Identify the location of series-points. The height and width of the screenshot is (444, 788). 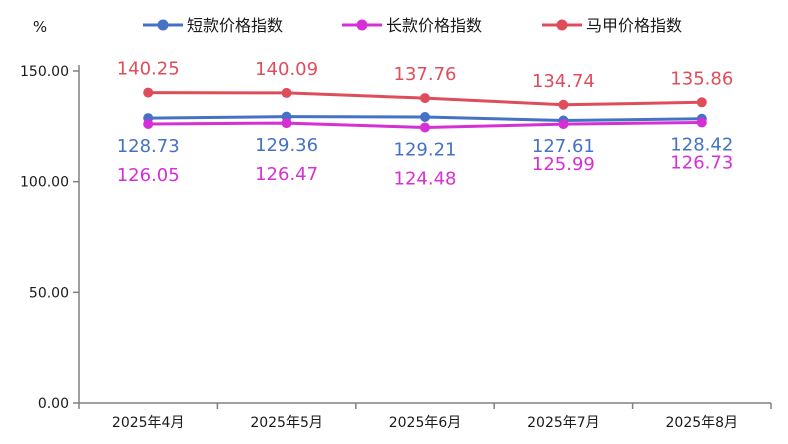
(425, 110).